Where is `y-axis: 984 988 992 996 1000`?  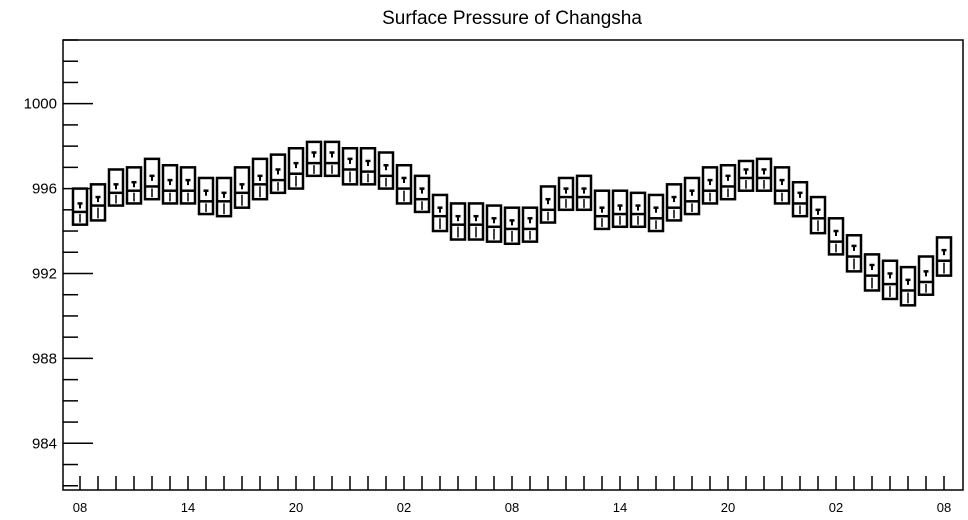 y-axis: 984 988 992 996 1000 is located at coordinates (58, 263).